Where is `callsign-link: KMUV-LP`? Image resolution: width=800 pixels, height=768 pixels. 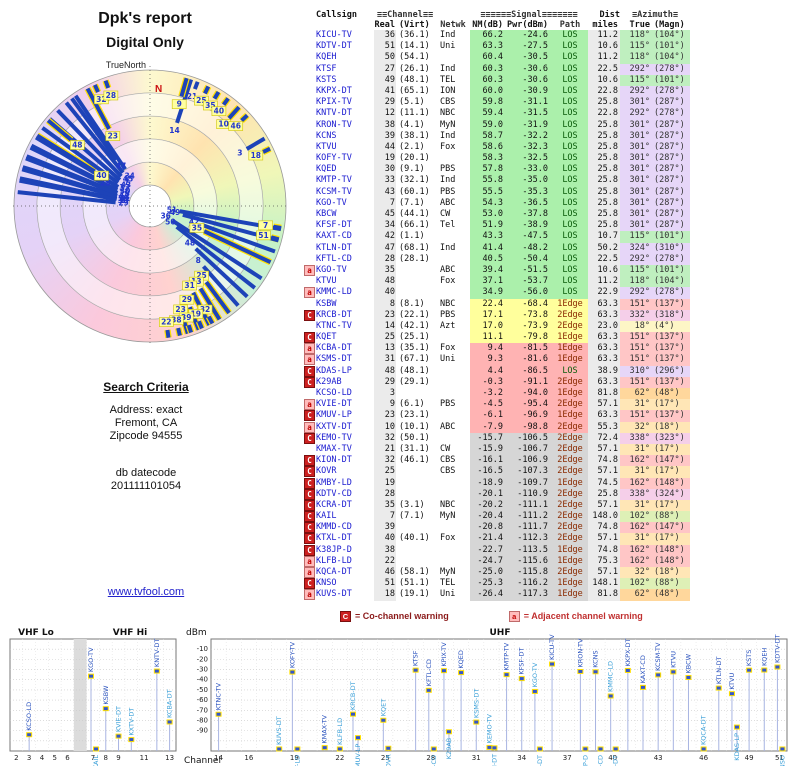
callsign-link: KMUV-LP is located at coordinates (334, 415).